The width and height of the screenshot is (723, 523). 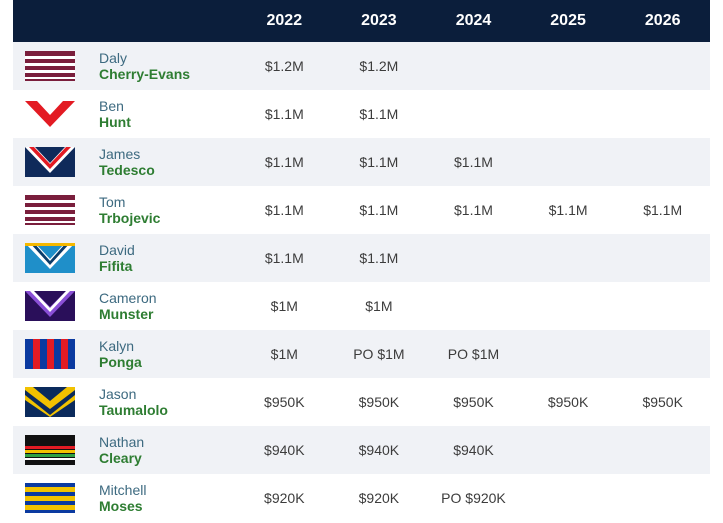 What do you see at coordinates (117, 250) in the screenshot?
I see `player-first-name: David` at bounding box center [117, 250].